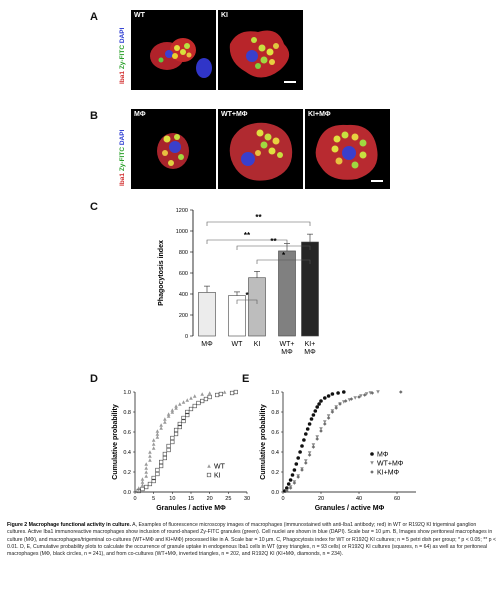 The image size is (503, 610). What do you see at coordinates (263, 442) in the screenshot?
I see `y-axis-label: Cumulative probability` at bounding box center [263, 442].